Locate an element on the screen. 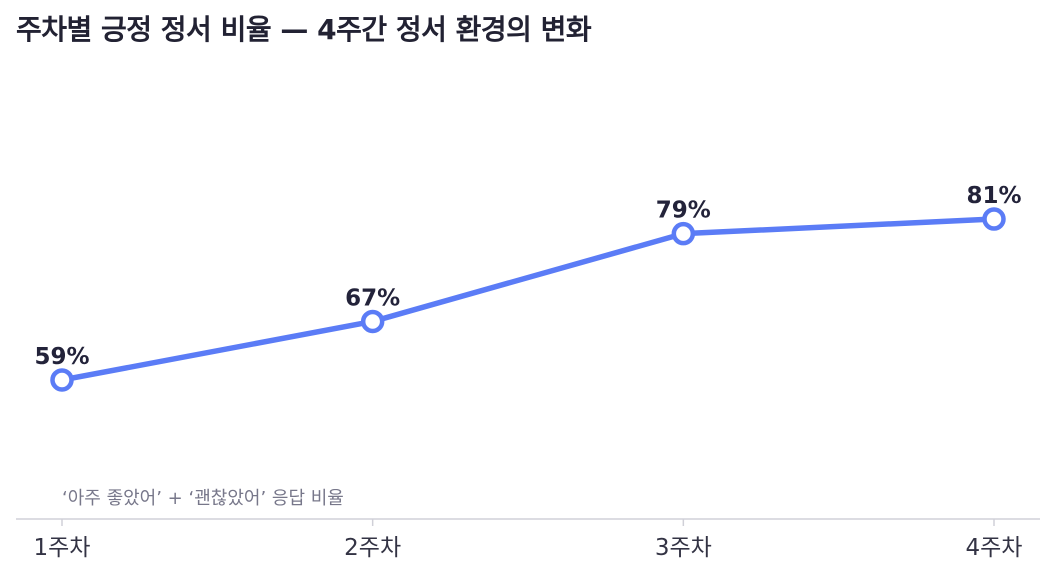  x-tick-labels: 1주차 2주차 3주차 4주차 is located at coordinates (528, 548).